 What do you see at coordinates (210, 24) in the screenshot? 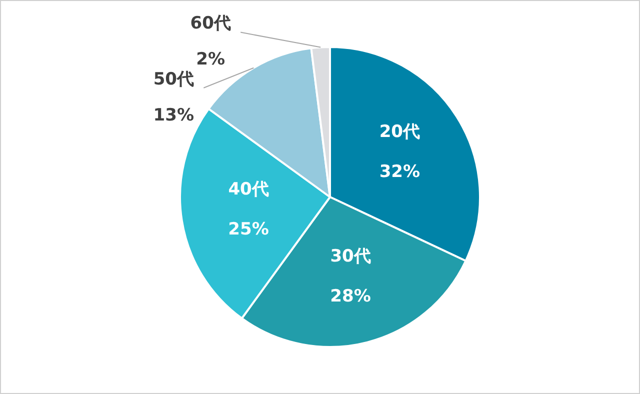
I see `slice-label: 60代` at bounding box center [210, 24].